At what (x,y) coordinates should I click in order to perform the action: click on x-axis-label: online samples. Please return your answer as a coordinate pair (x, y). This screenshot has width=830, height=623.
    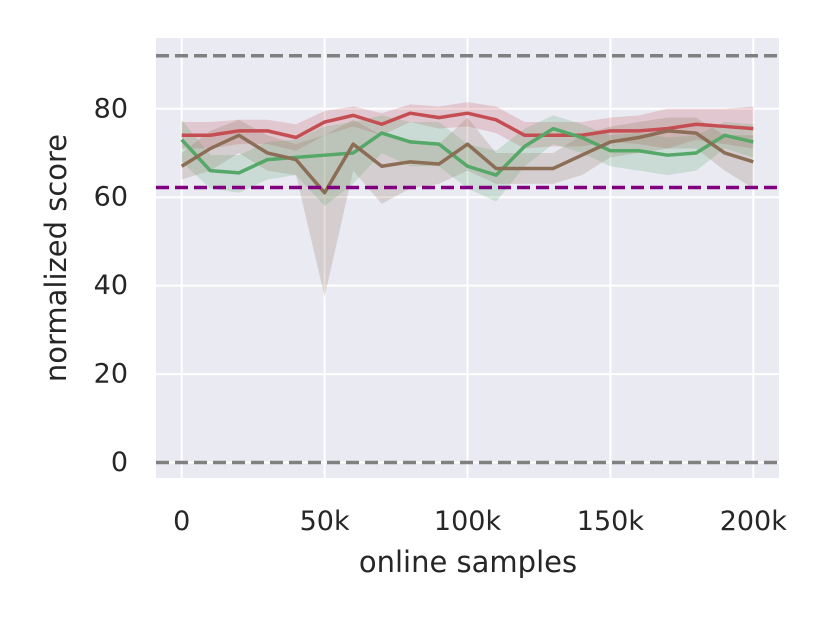
    Looking at the image, I should click on (468, 562).